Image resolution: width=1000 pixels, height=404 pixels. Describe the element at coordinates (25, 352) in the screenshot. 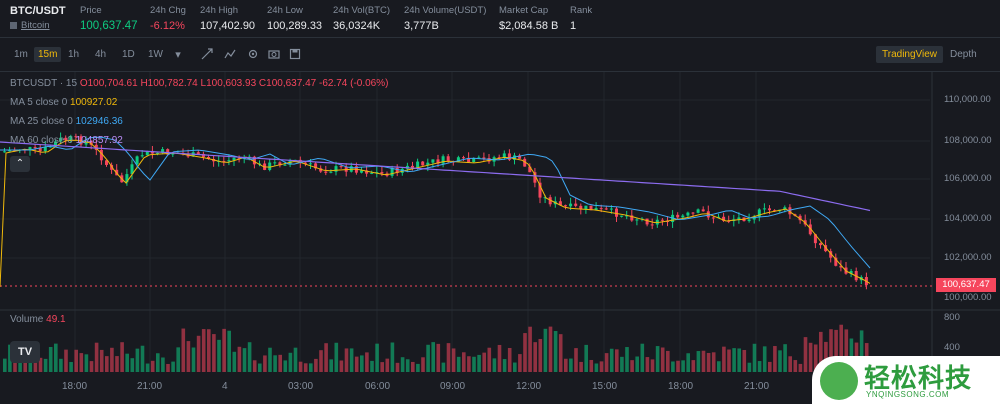

I see `tradingview-logo: TV` at that location.